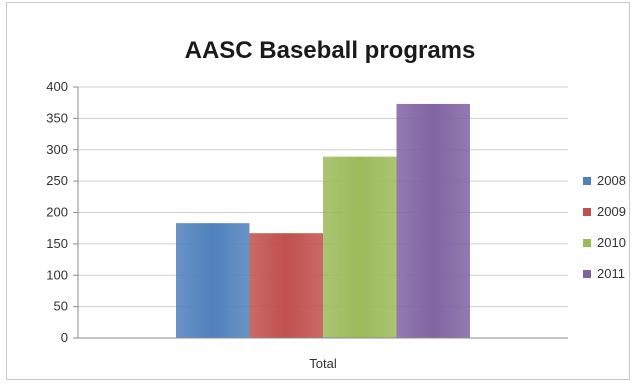 Image resolution: width=636 pixels, height=385 pixels. Describe the element at coordinates (360, 247) in the screenshot. I see `bar-2010` at that location.